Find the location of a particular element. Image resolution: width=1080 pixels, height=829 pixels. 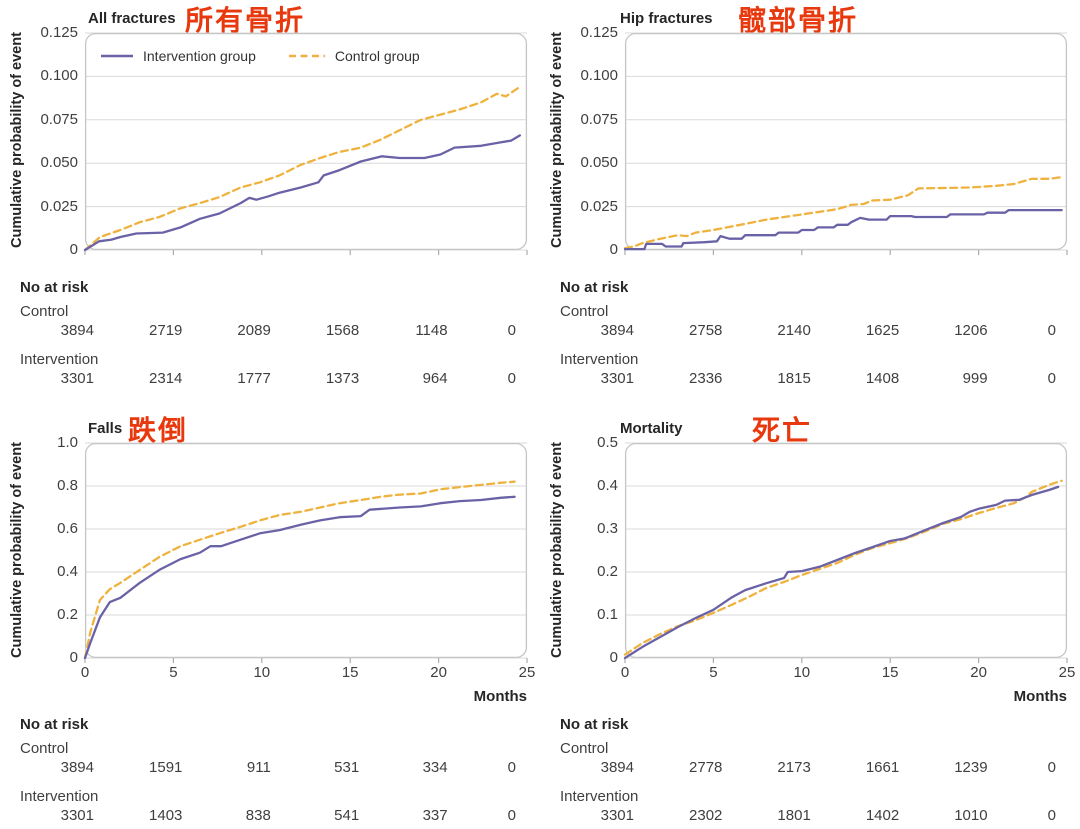

risk-value: 2302 is located at coordinates (706, 815).